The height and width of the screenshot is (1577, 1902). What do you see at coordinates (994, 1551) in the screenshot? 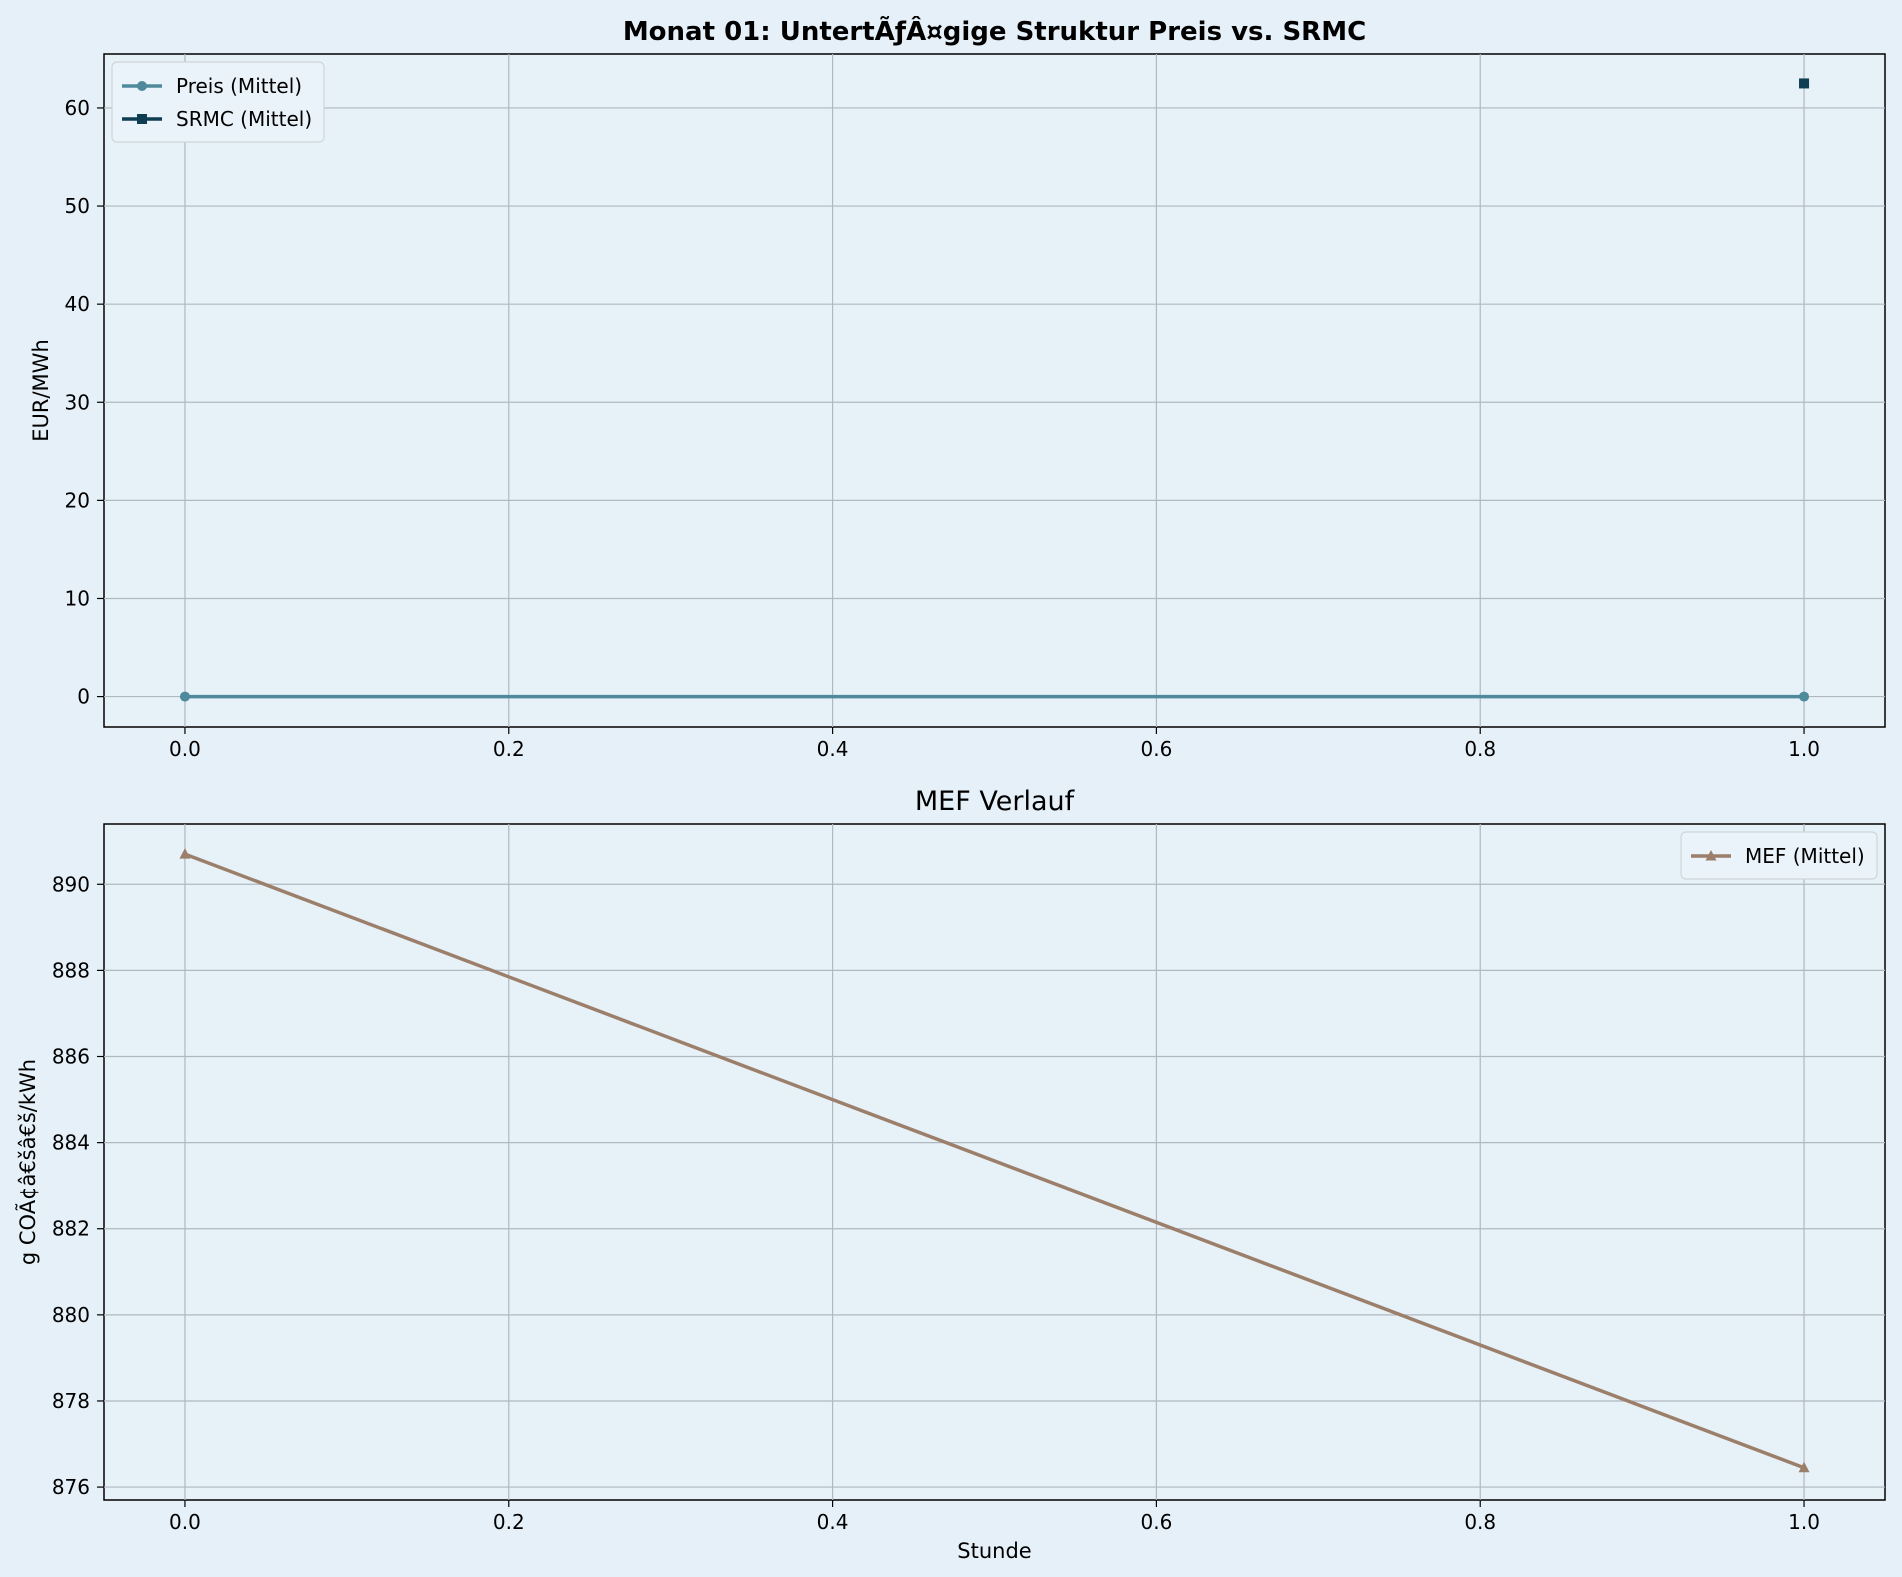
I see `x-axis-label: Stunde` at bounding box center [994, 1551].